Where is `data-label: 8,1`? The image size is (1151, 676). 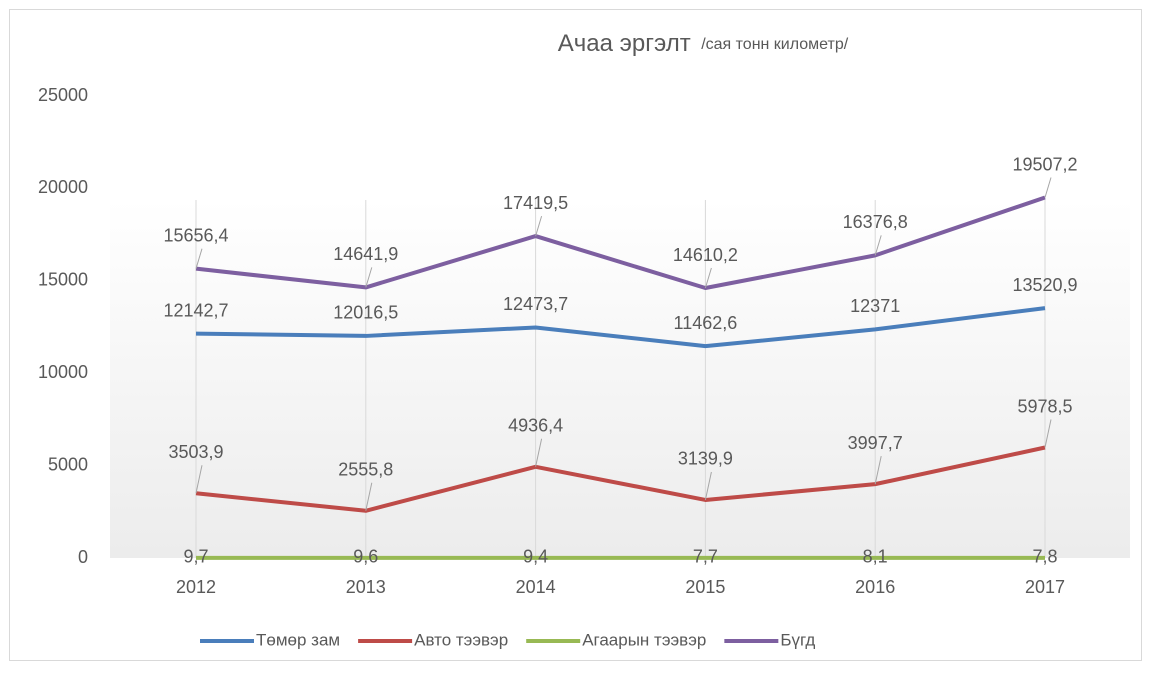 data-label: 8,1 is located at coordinates (875, 557).